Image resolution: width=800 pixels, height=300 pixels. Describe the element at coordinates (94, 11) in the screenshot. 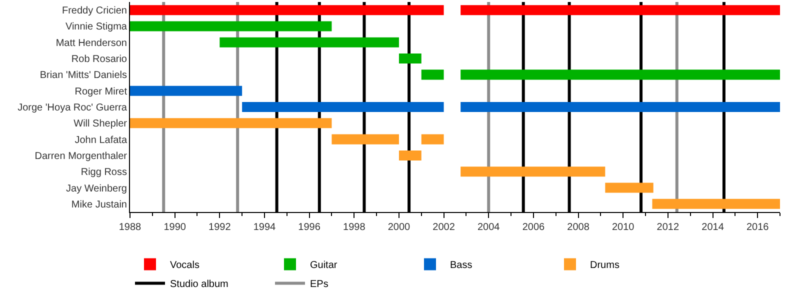

I see `y-tick-label: Freddy Cricien` at that location.